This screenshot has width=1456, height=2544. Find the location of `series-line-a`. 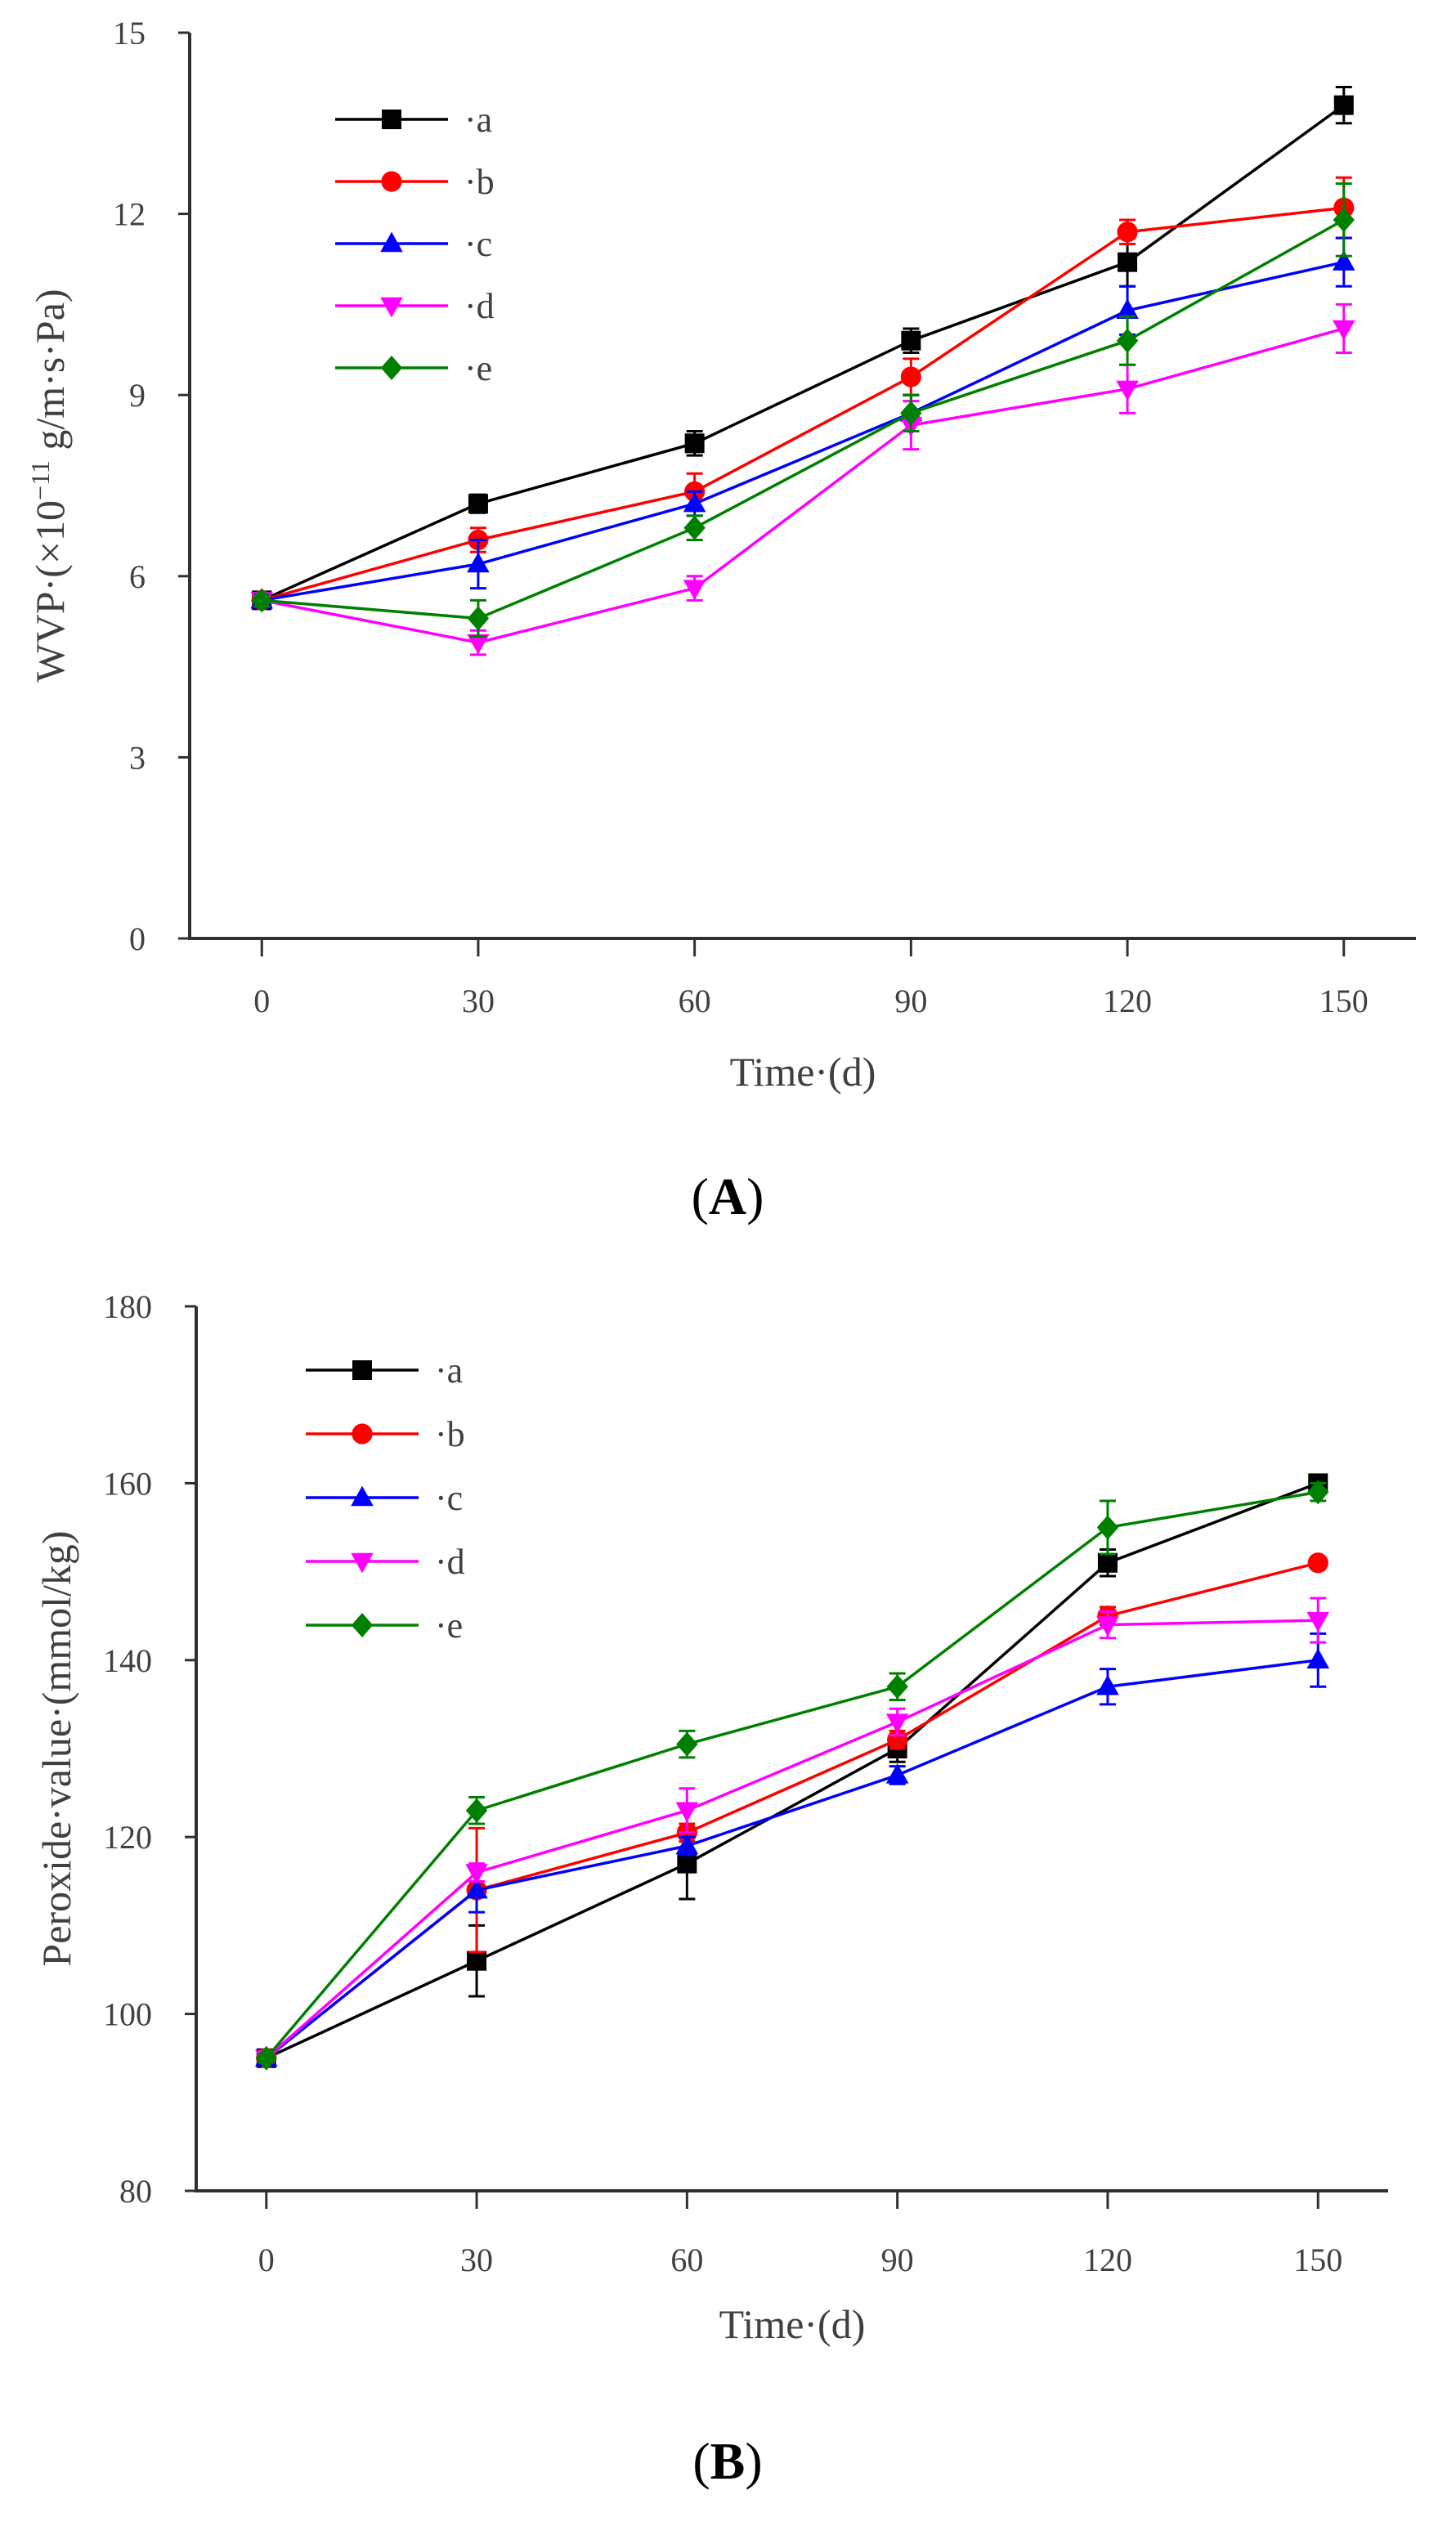

series-line-a is located at coordinates (803, 353).